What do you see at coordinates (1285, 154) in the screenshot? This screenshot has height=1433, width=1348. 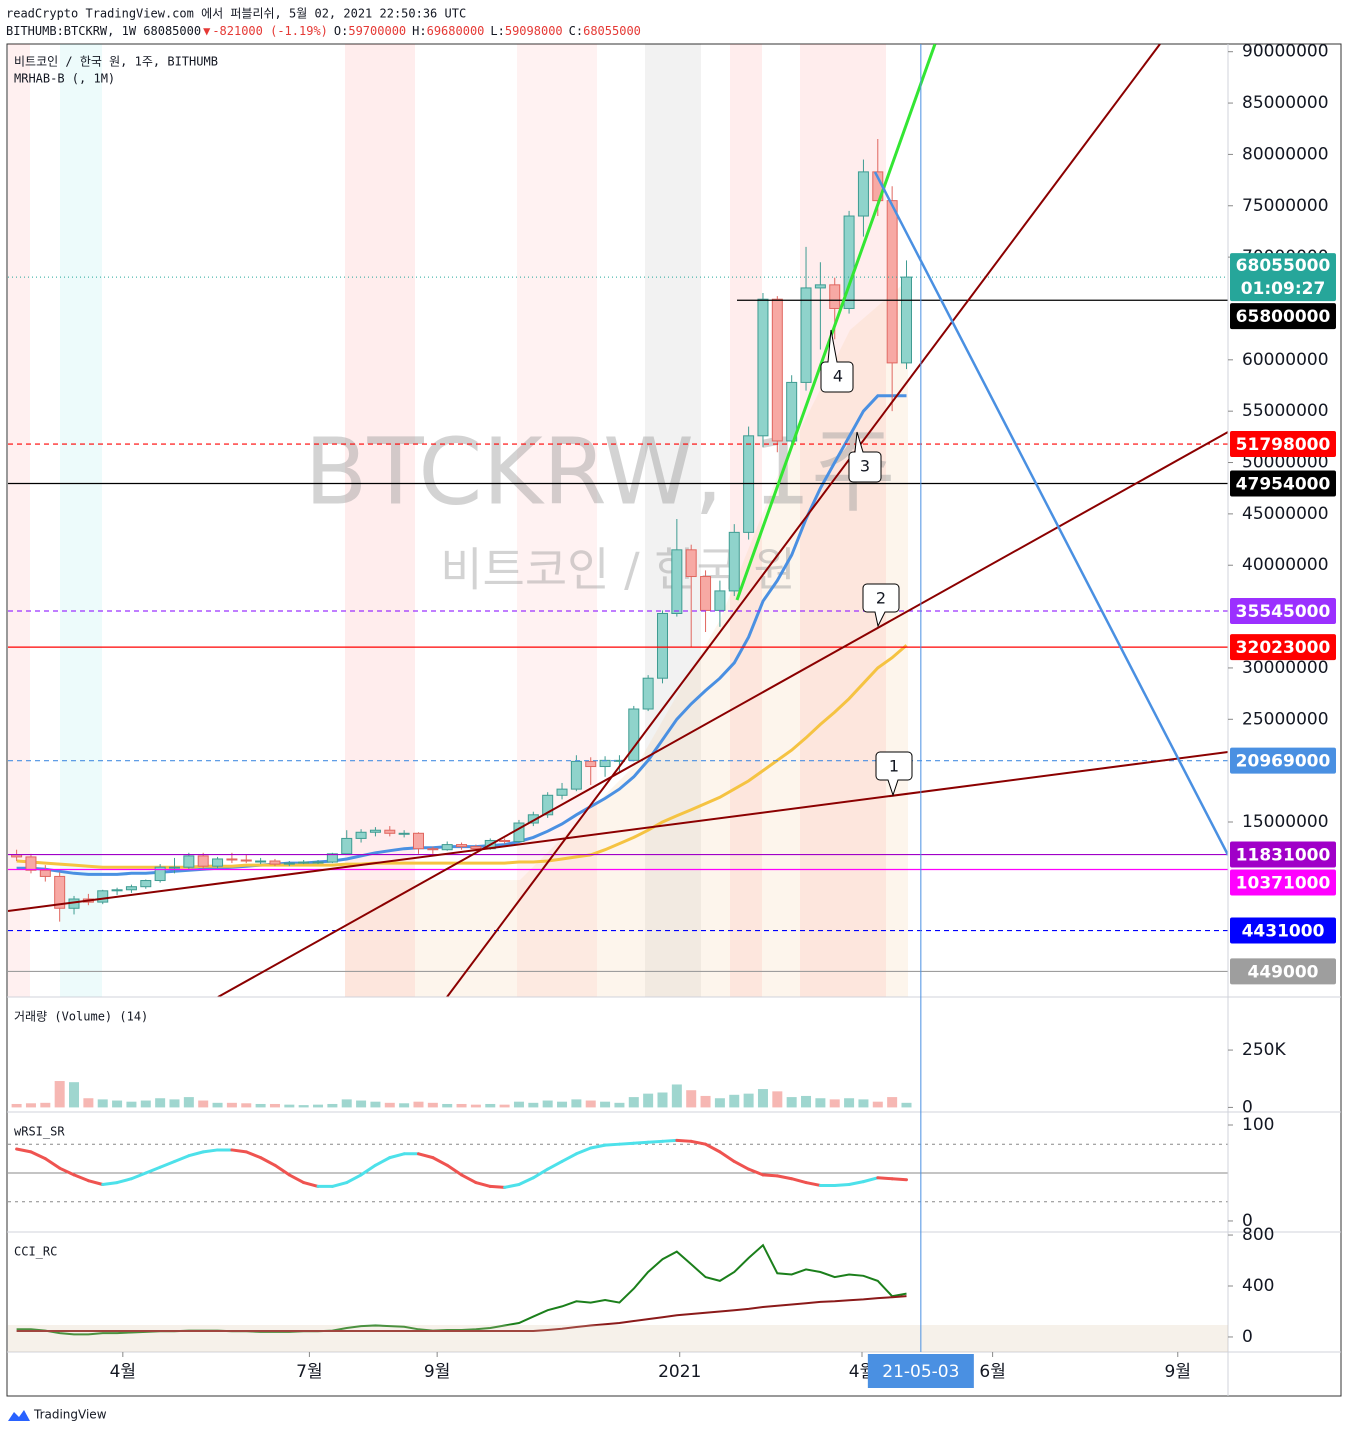 I see `y-tick-label: 80000000` at bounding box center [1285, 154].